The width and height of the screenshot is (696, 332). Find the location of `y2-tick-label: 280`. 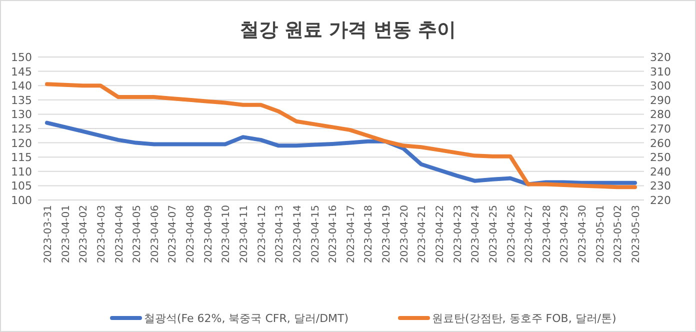

y2-tick-label: 280 is located at coordinates (660, 115).